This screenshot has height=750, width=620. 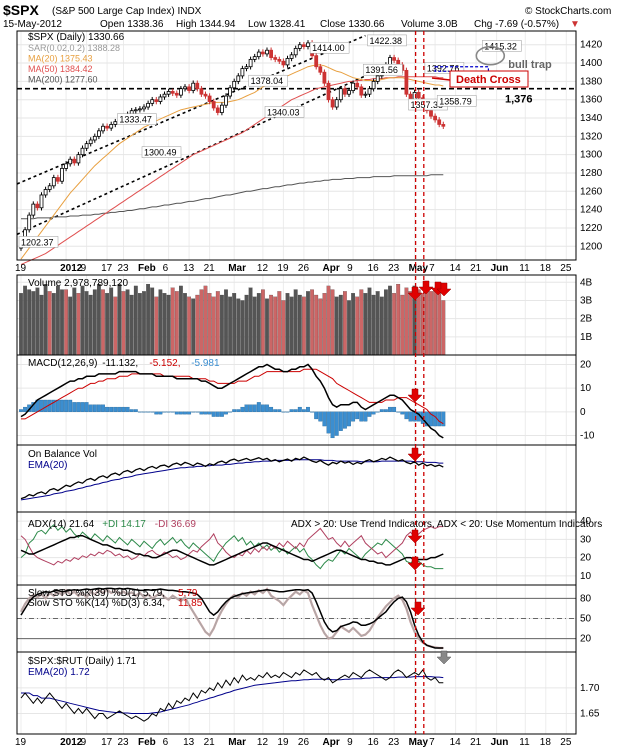 I want to click on x-tick-label-12: 26, so click(x=304, y=268).